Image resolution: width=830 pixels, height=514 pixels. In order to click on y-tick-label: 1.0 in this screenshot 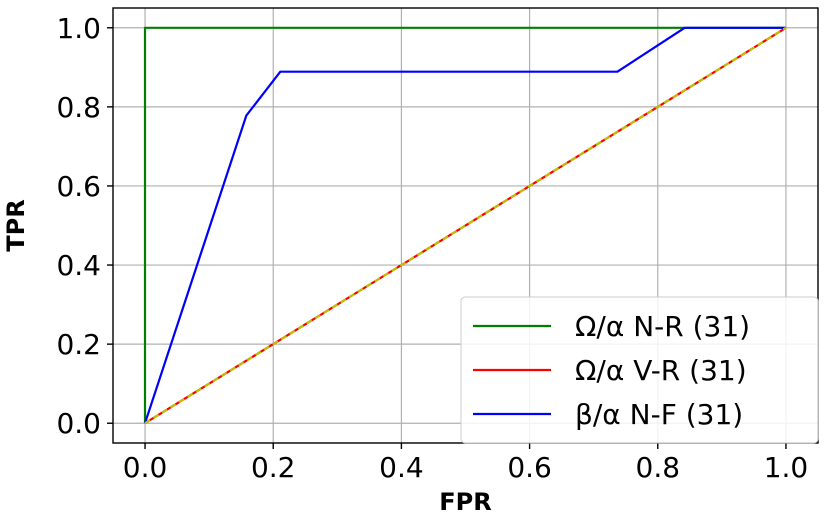, I will do `click(78, 28)`.